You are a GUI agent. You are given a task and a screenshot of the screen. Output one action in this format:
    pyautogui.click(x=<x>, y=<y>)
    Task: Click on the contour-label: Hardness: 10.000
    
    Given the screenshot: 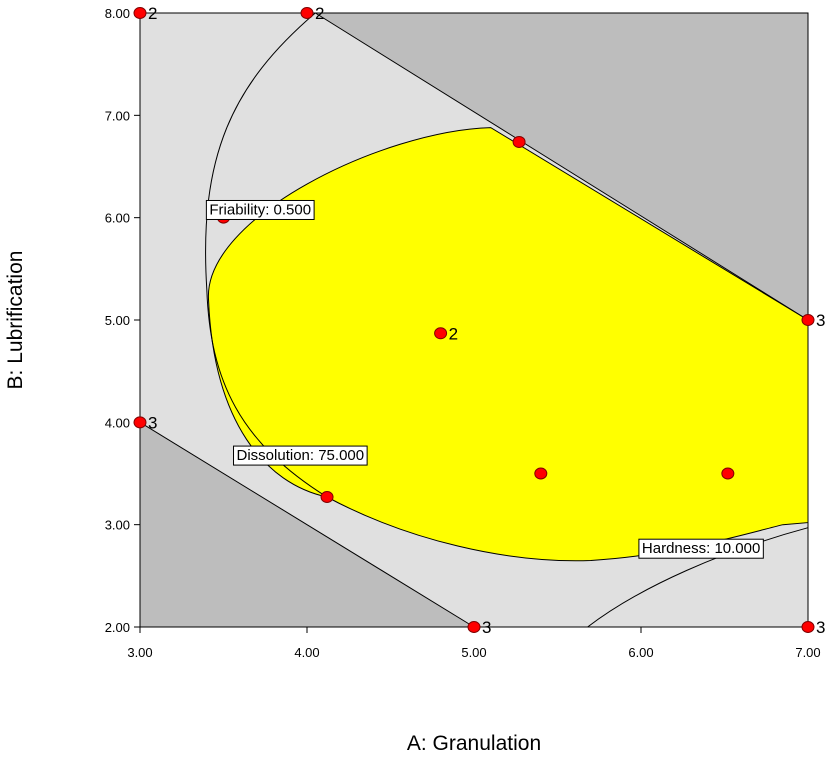 What is the action you would take?
    pyautogui.click(x=701, y=548)
    